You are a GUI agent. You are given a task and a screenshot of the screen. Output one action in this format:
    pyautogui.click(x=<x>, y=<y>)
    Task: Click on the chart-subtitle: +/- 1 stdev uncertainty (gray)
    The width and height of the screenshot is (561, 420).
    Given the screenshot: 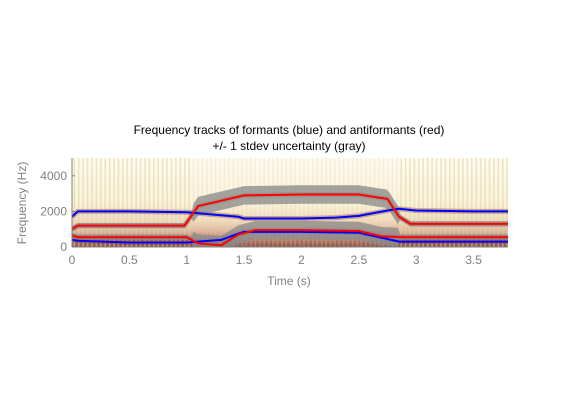 What is the action you would take?
    pyautogui.click(x=288, y=146)
    